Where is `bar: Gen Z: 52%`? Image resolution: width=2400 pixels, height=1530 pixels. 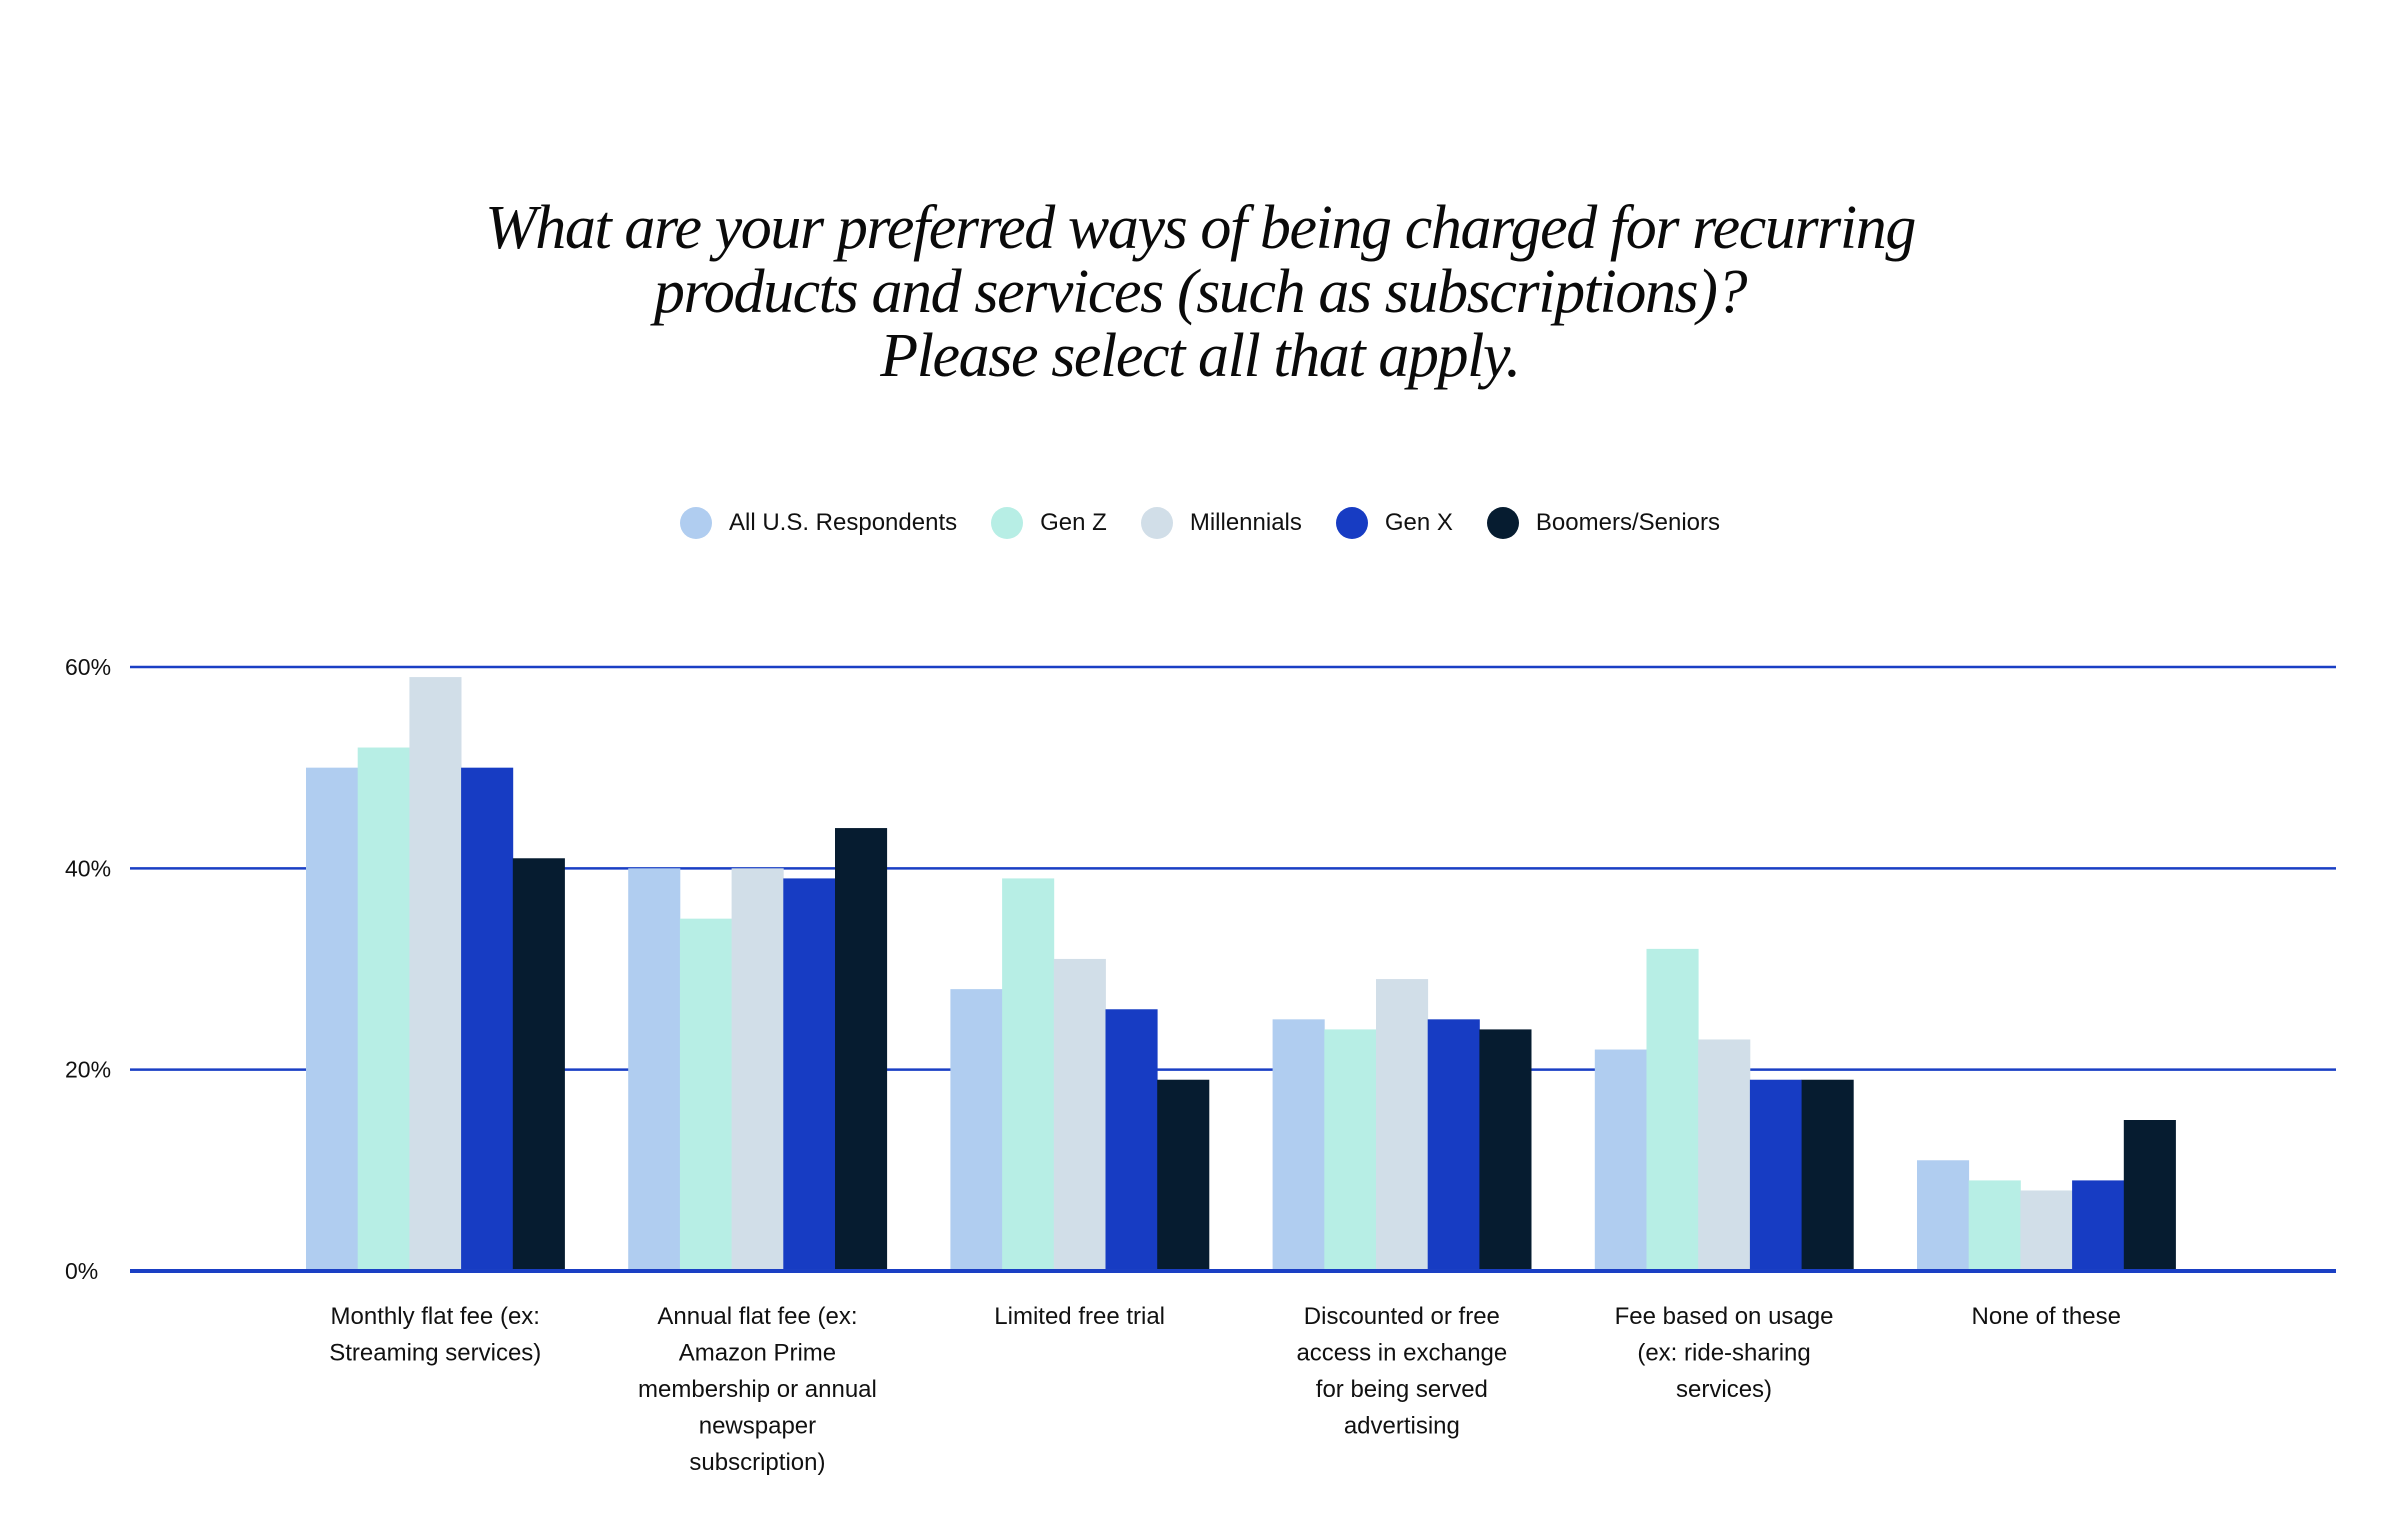
bar: Gen Z: 52% is located at coordinates (383, 1009).